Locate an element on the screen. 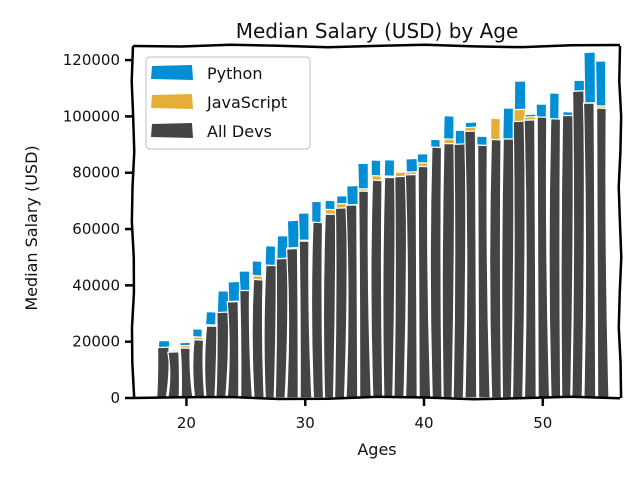 The image size is (640, 480). legend-label-all-devs: All Devs is located at coordinates (239, 131).